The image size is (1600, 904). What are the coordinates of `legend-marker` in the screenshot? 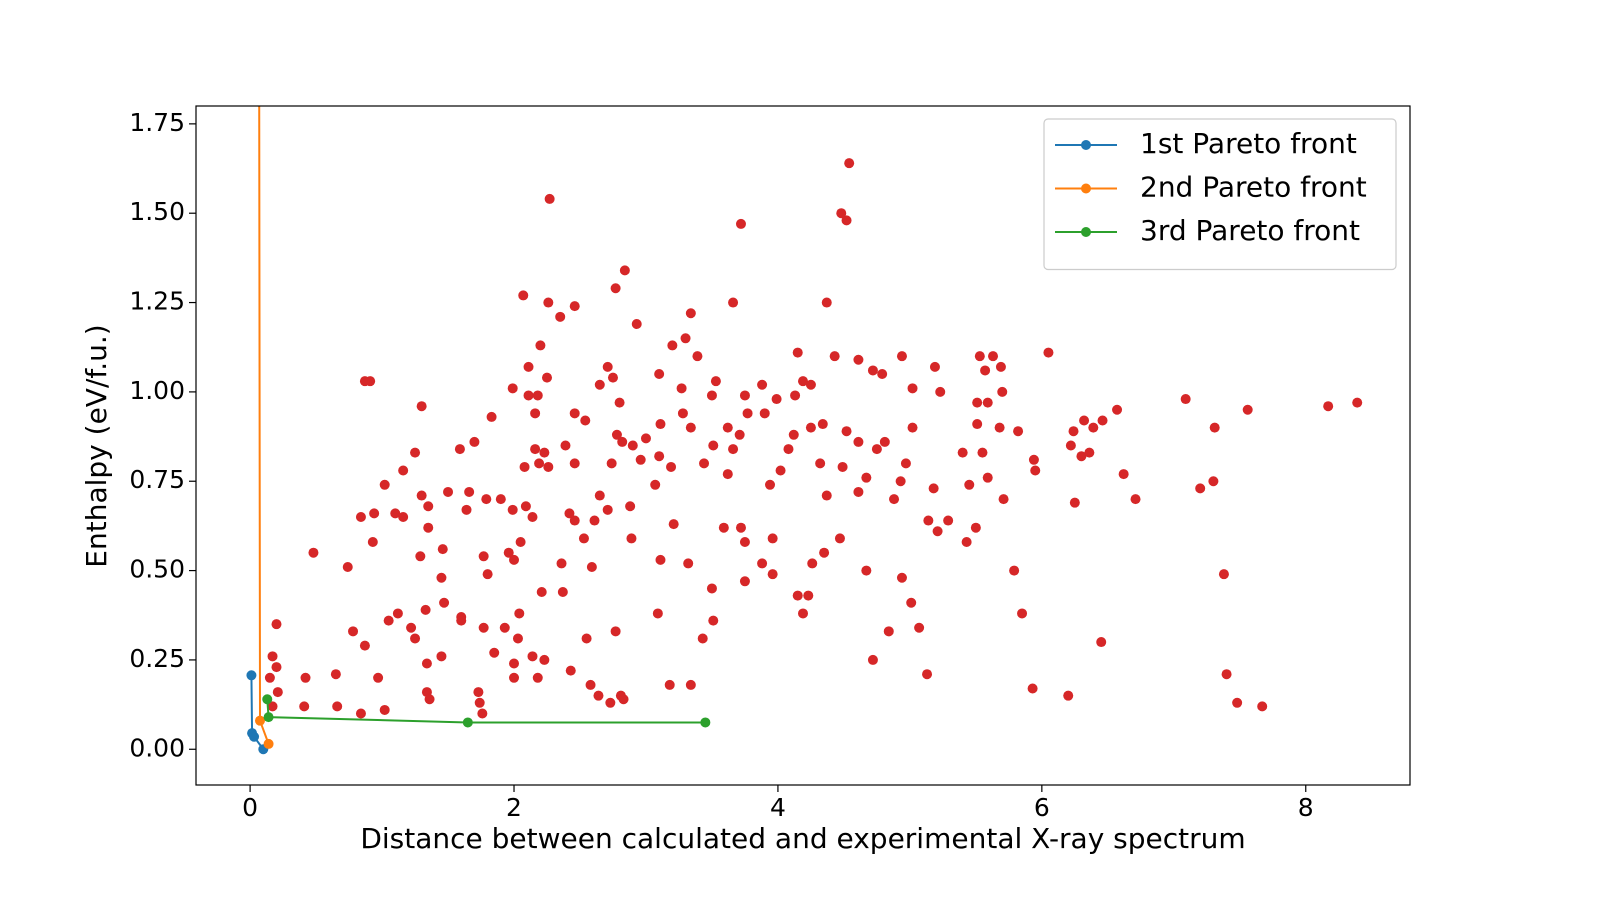 It's located at (1086, 232).